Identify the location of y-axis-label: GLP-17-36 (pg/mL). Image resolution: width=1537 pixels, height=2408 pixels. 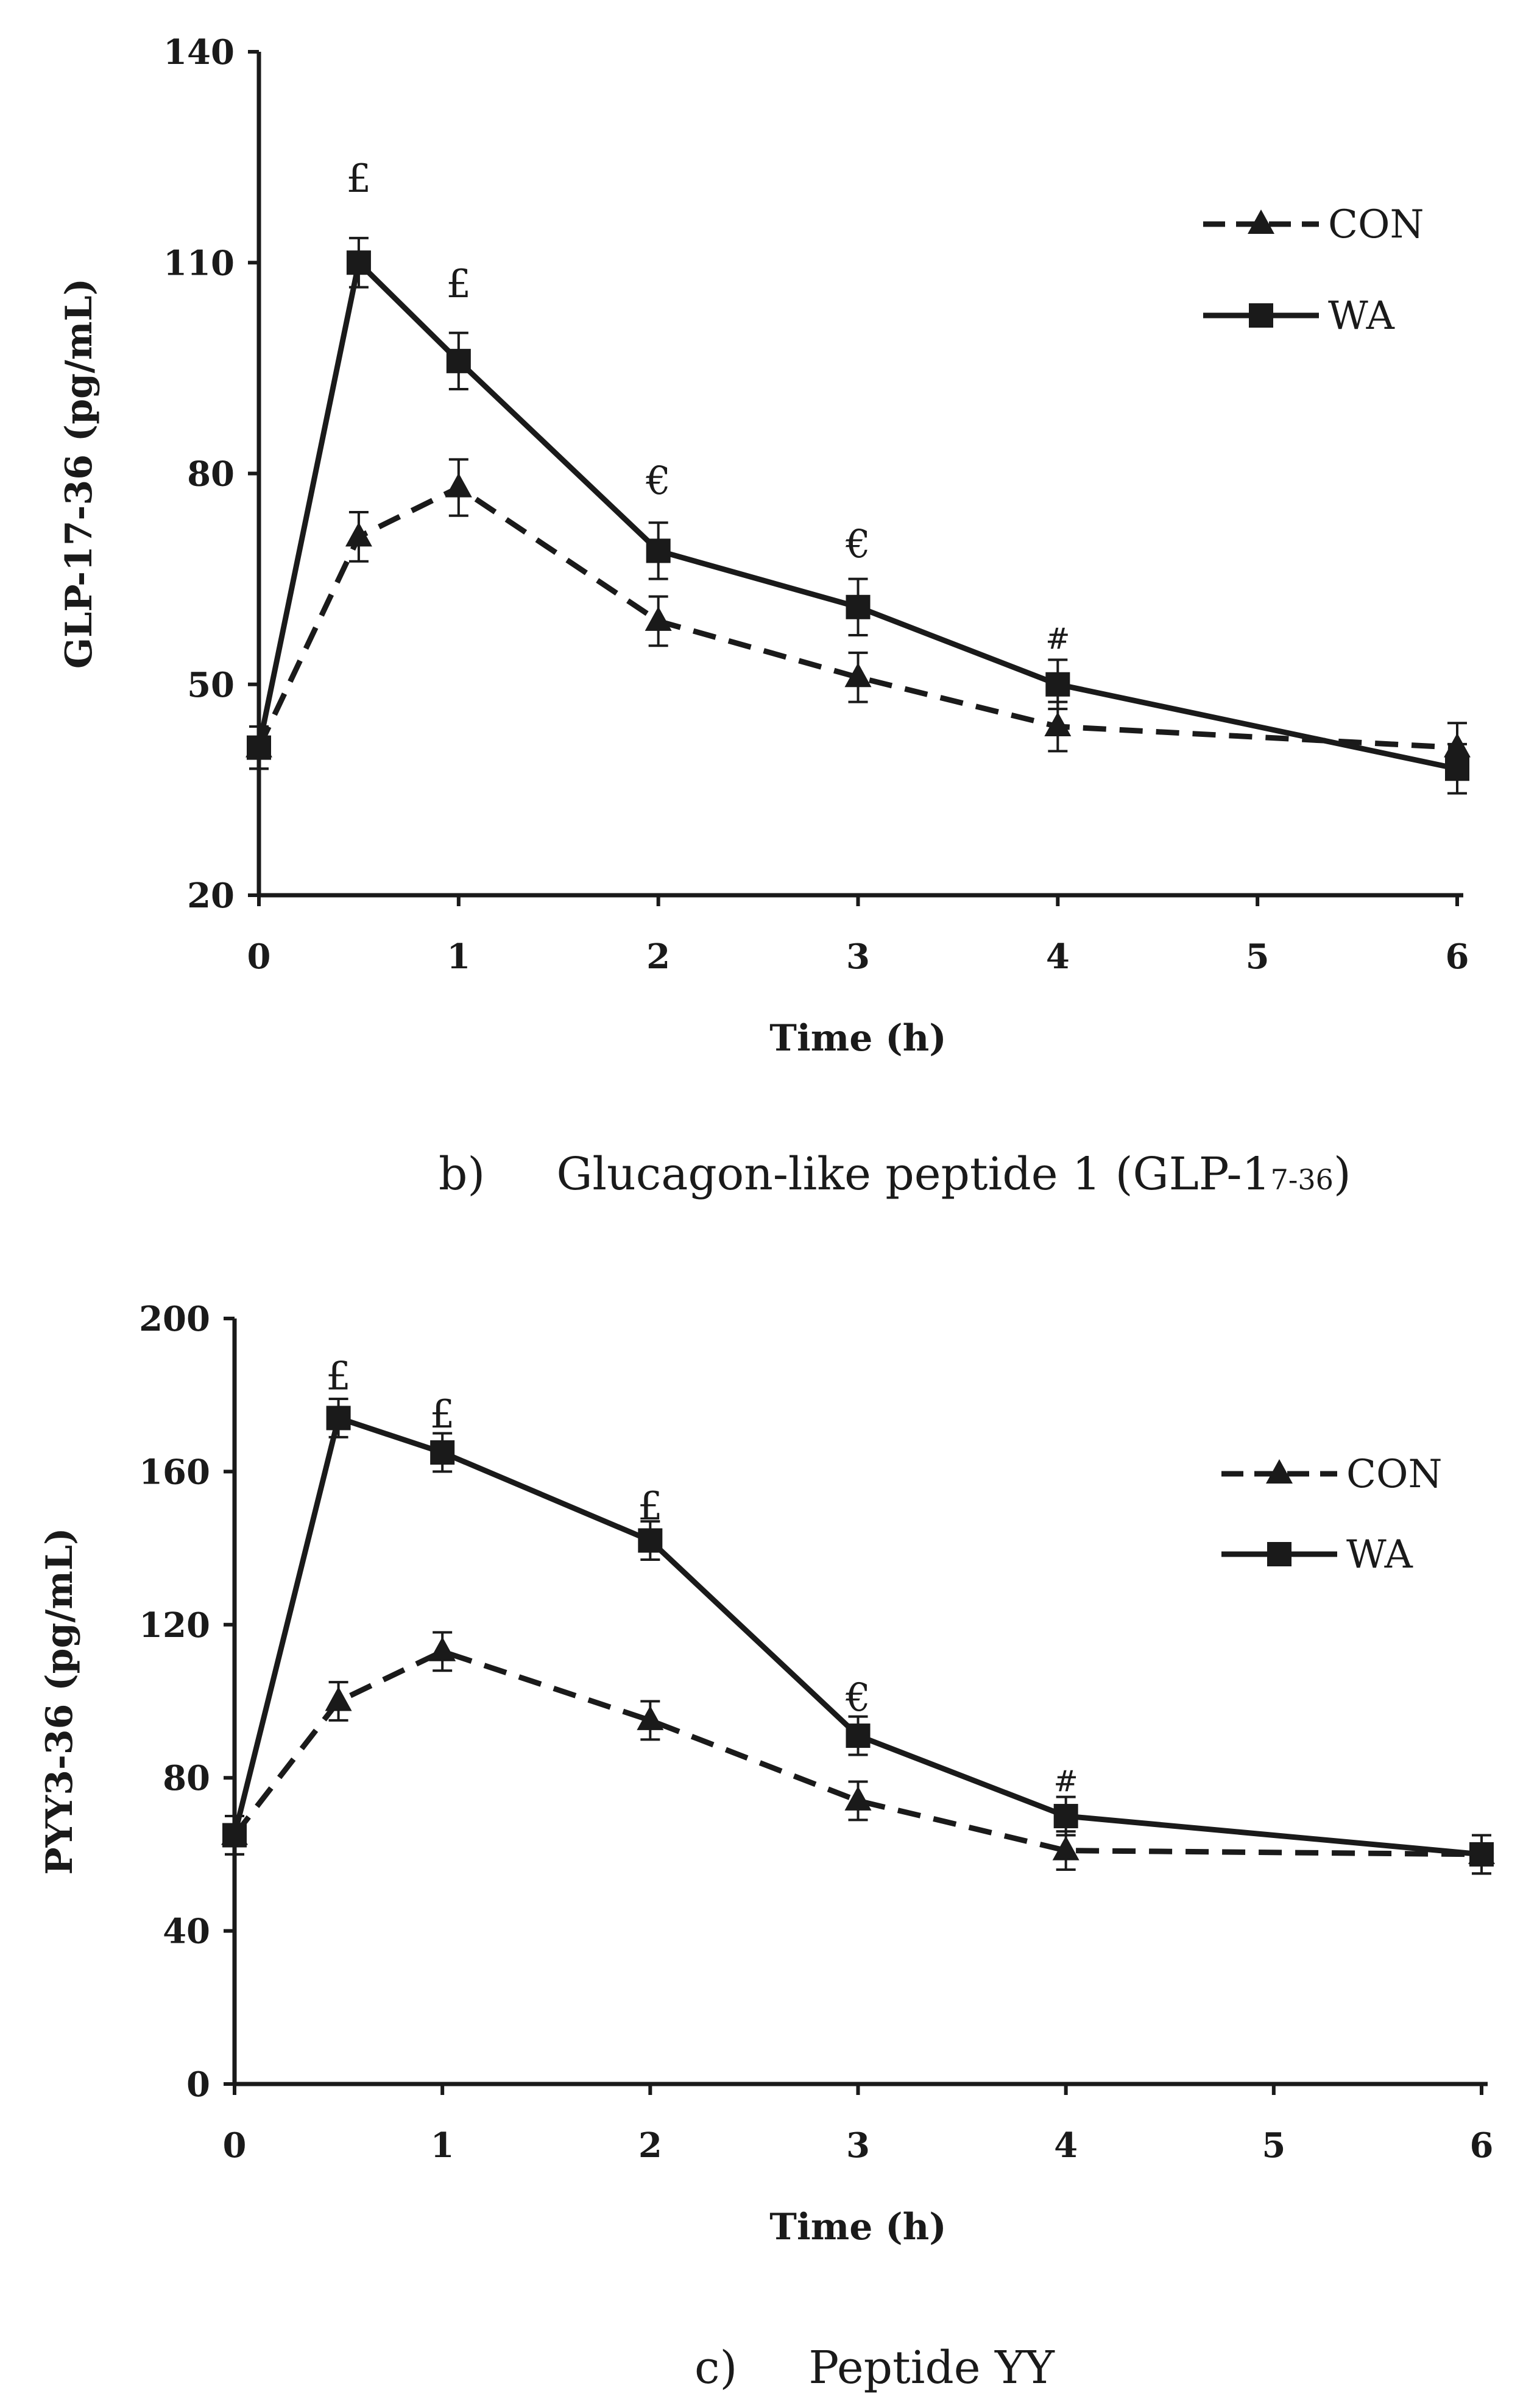
(79, 473).